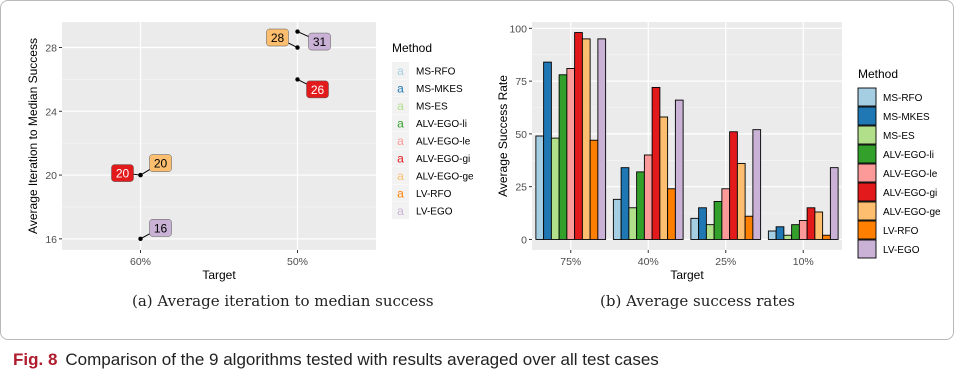 Image resolution: width=956 pixels, height=382 pixels. Describe the element at coordinates (648, 262) in the screenshot. I see `x-tick-label: 40%` at that location.